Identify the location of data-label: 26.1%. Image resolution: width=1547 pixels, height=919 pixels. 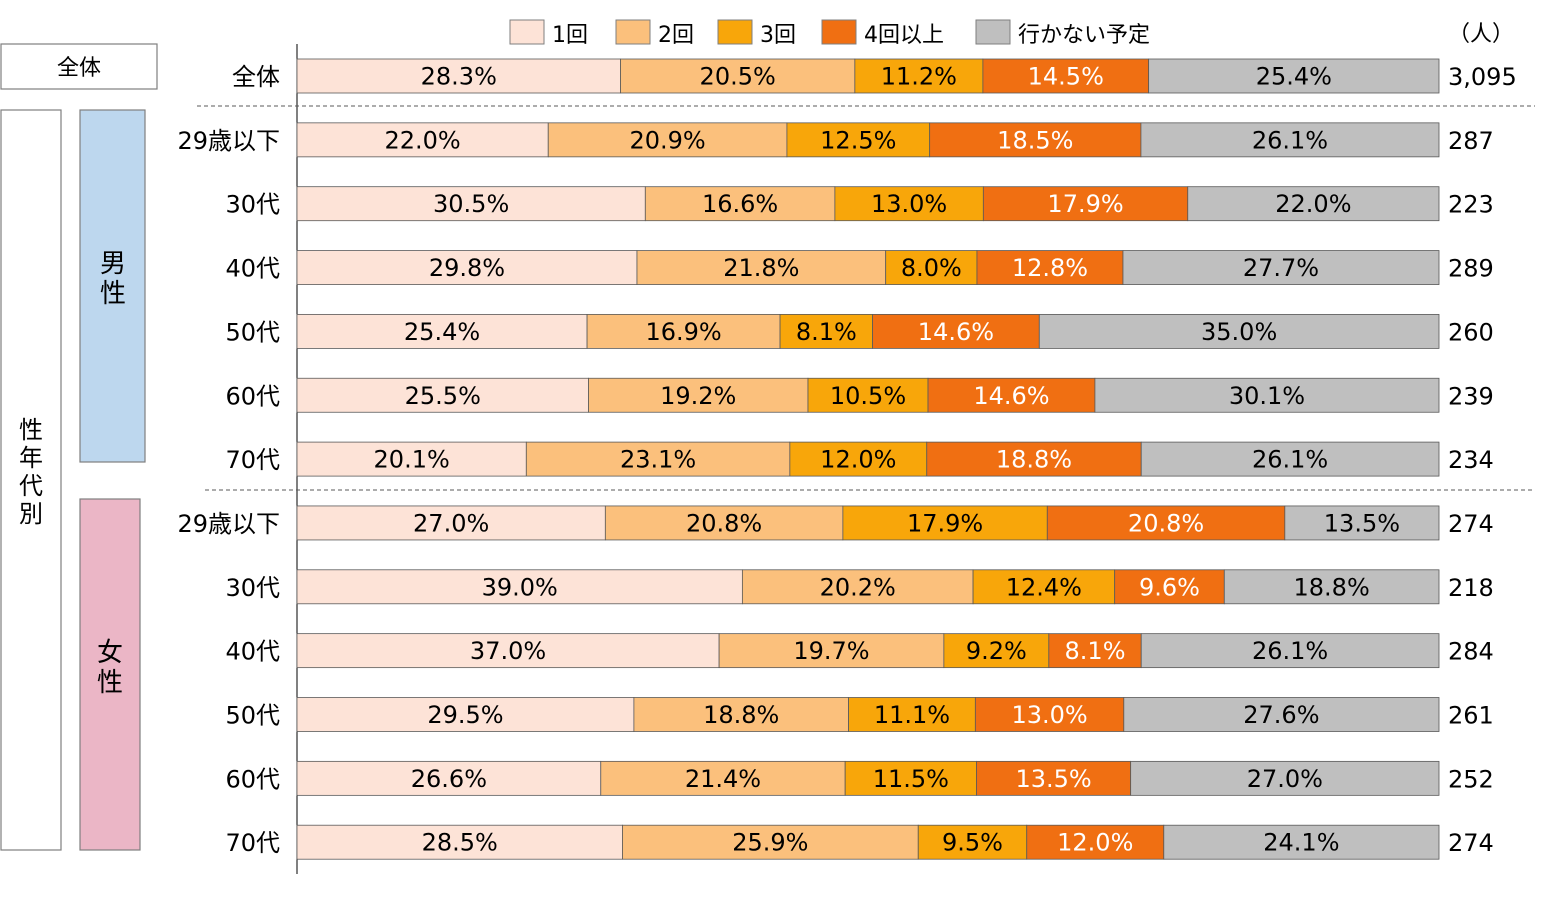
(1290, 651).